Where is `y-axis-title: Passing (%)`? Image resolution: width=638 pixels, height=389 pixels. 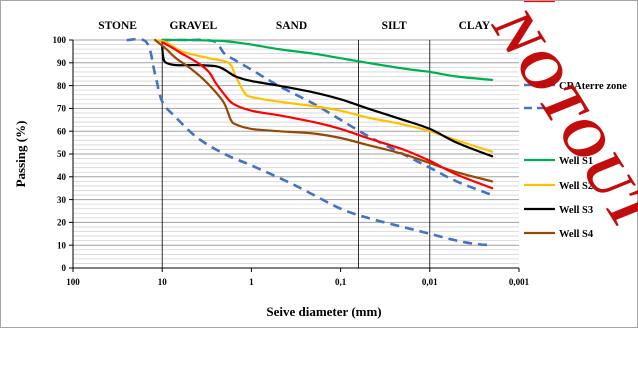 y-axis-title: Passing (%) is located at coordinates (20, 154).